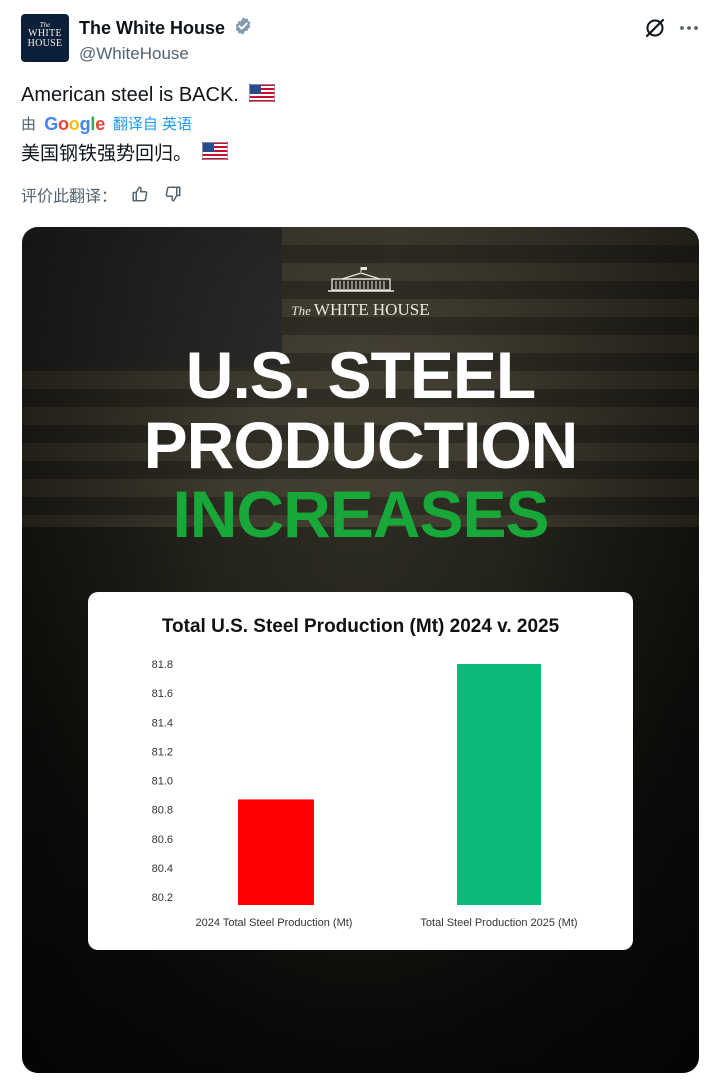  I want to click on white-house-logo: The WHITE HOUSE, so click(360, 292).